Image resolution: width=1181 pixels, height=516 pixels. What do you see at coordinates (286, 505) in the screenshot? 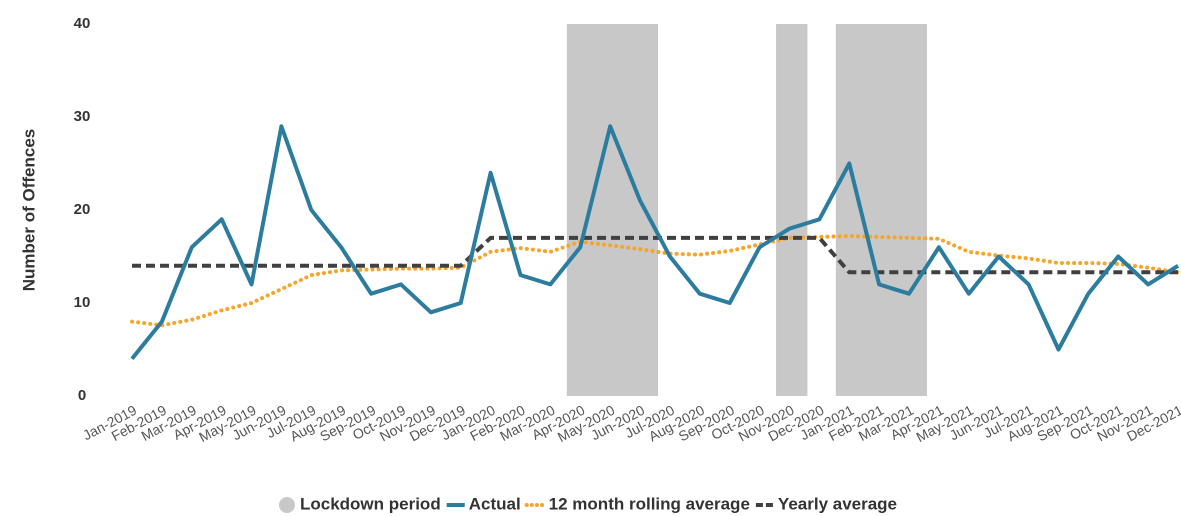
I see `legend-swatch` at bounding box center [286, 505].